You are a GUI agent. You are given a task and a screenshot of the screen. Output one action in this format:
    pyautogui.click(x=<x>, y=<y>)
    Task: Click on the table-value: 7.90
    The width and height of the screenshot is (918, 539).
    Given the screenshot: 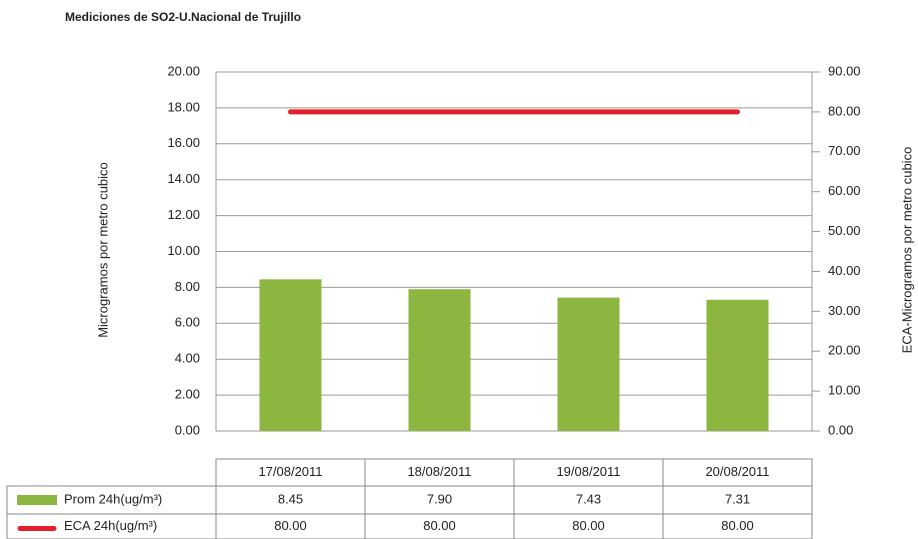 What is the action you would take?
    pyautogui.click(x=439, y=498)
    